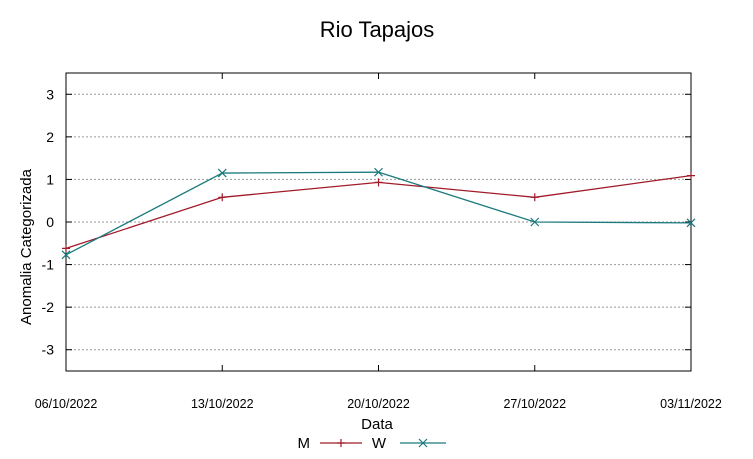 The width and height of the screenshot is (753, 459). Describe the element at coordinates (341, 443) in the screenshot. I see `legend-marker-m` at that location.